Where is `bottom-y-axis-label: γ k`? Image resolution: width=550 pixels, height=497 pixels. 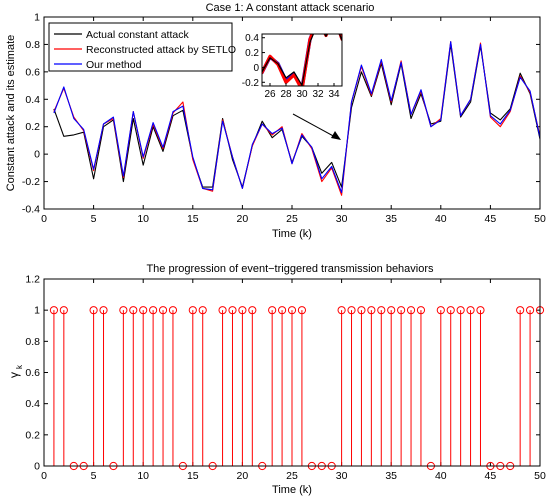 bottom-y-axis-label: γ k is located at coordinates (15, 371).